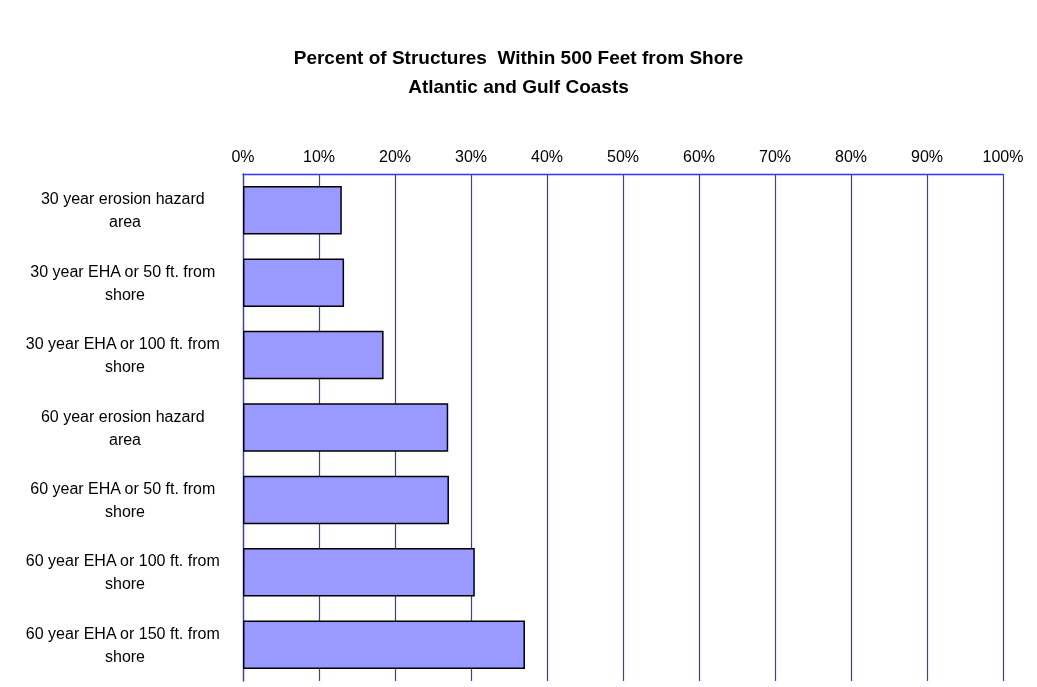 The image size is (1037, 687). I want to click on y-tick-label: 60 year EHA or 50 ft. from shore, so click(125, 499).